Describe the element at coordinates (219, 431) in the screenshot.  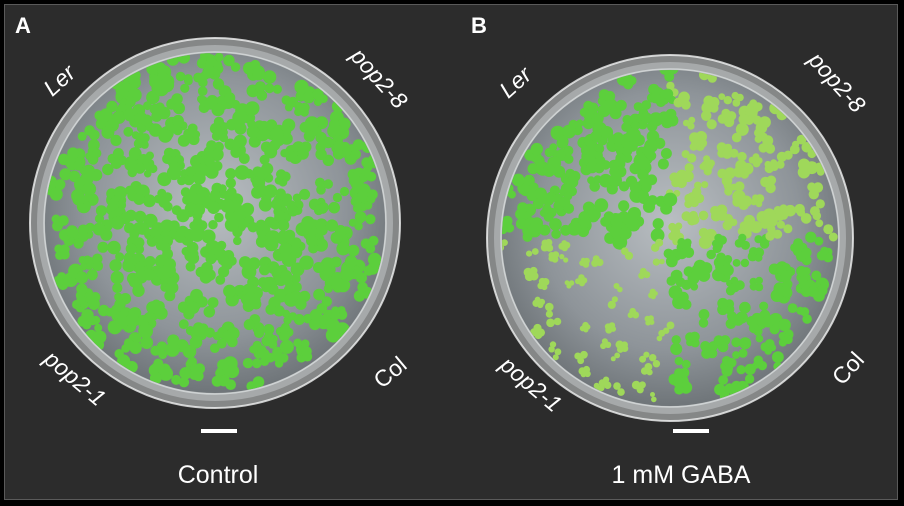
I see `scale-bar-a` at that location.